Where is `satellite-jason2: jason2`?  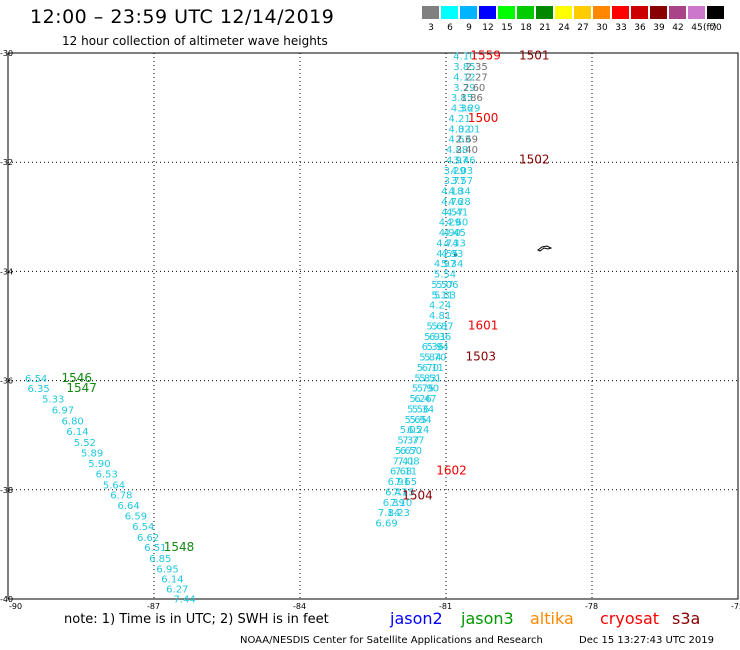 satellite-jason2: jason2 is located at coordinates (416, 618).